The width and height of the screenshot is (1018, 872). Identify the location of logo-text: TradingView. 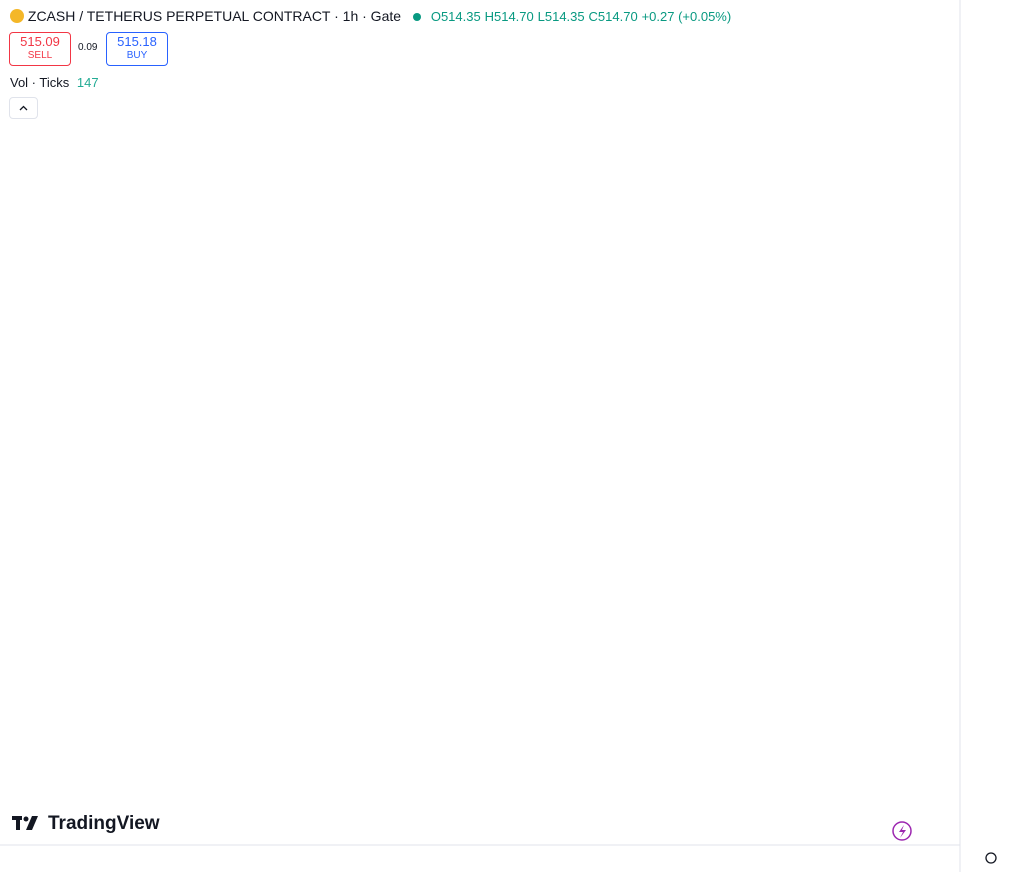
(104, 823).